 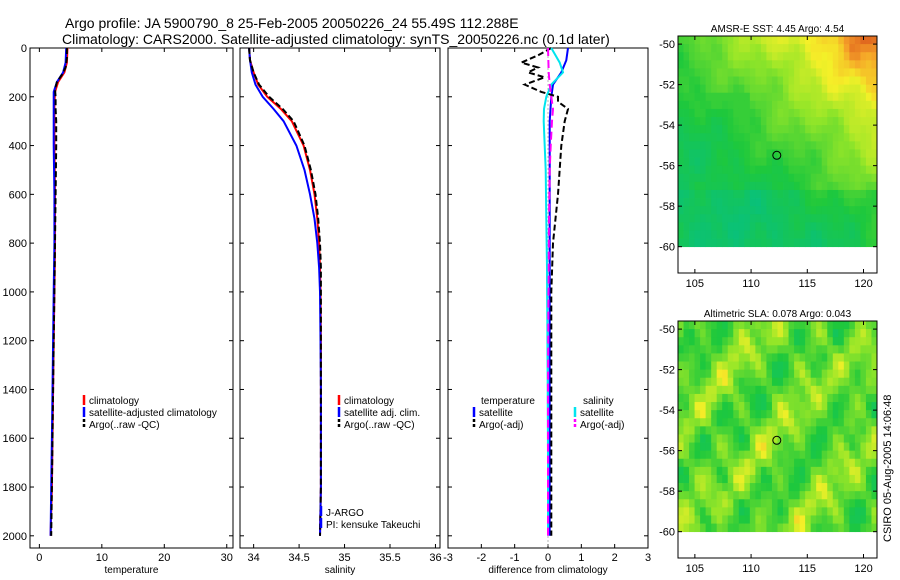 I want to click on sla_map-title: Altimetric SLA: 0.078 Argo: 0.043, so click(x=778, y=314).